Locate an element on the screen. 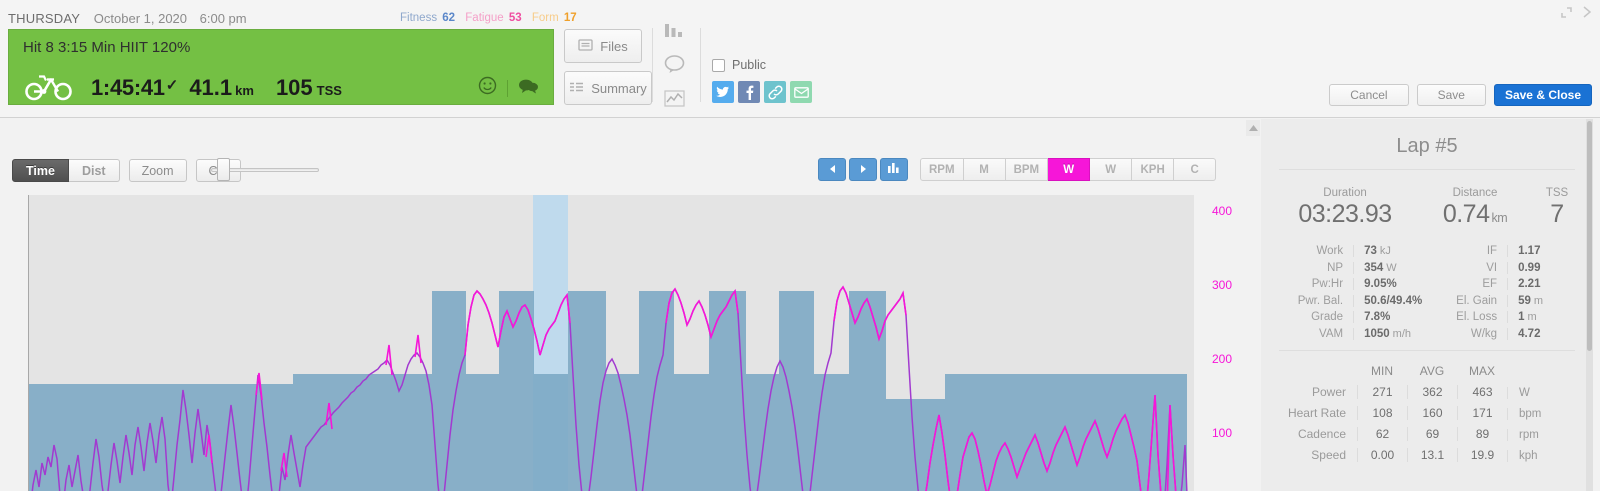  row-label: Heart Rate is located at coordinates (1316, 413).